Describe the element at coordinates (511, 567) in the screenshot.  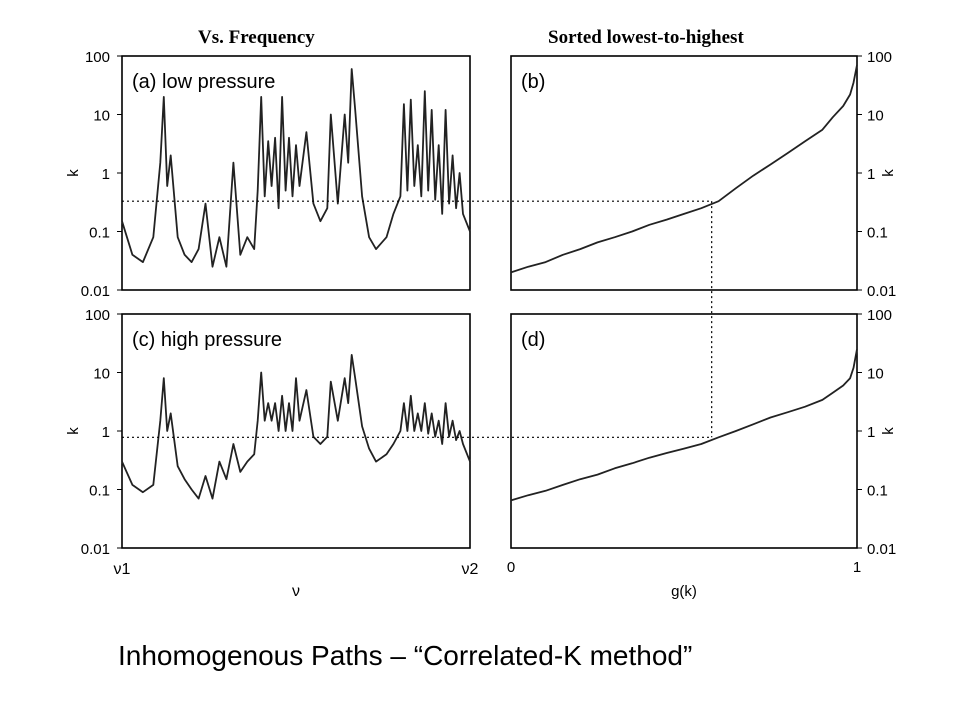
I see `x-tick-label-0: 0` at that location.